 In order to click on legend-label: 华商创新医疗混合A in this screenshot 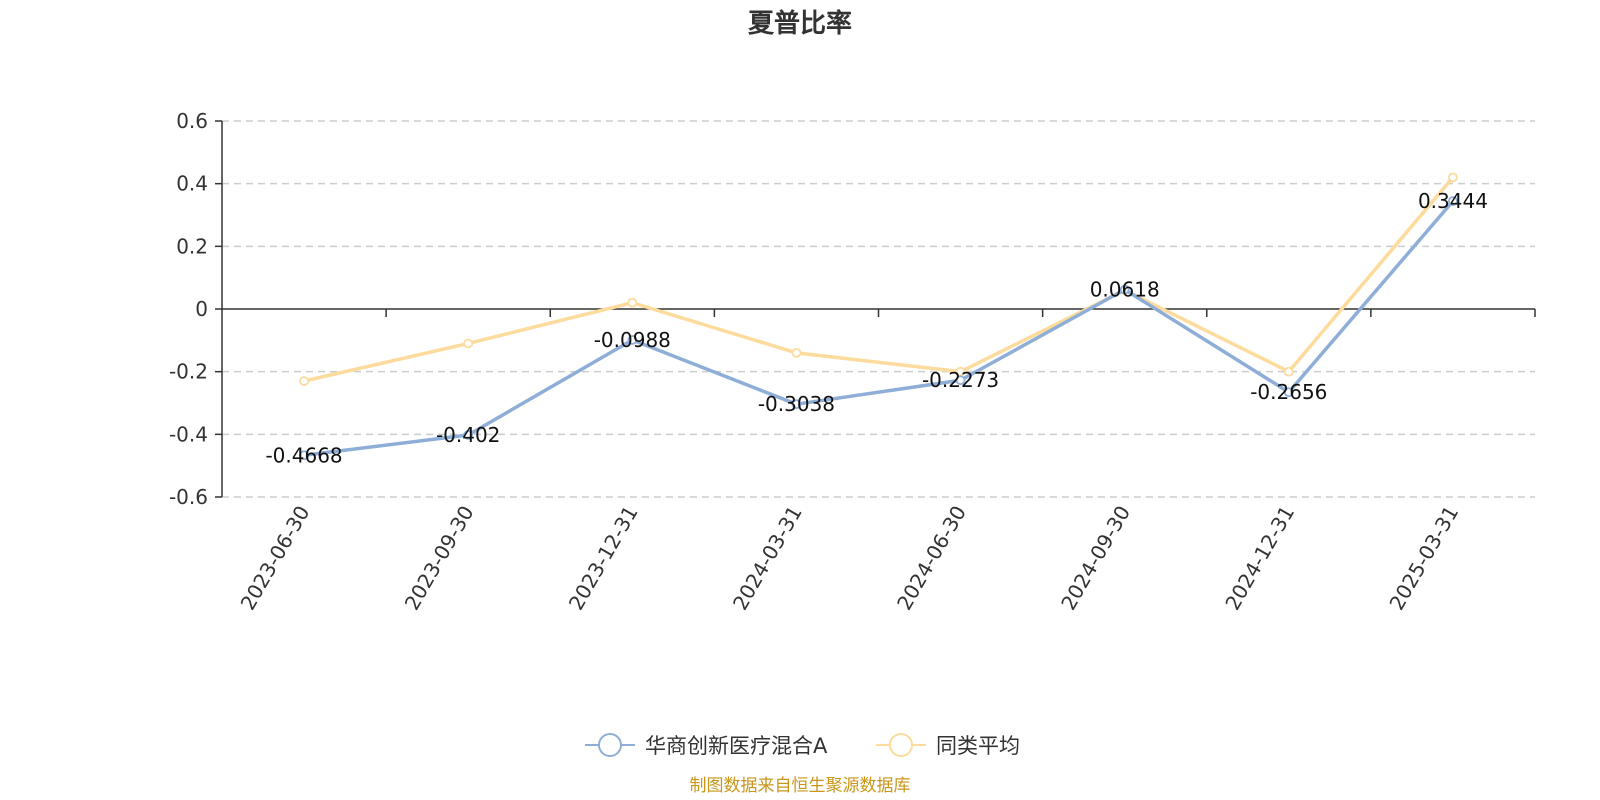, I will do `click(736, 746)`.